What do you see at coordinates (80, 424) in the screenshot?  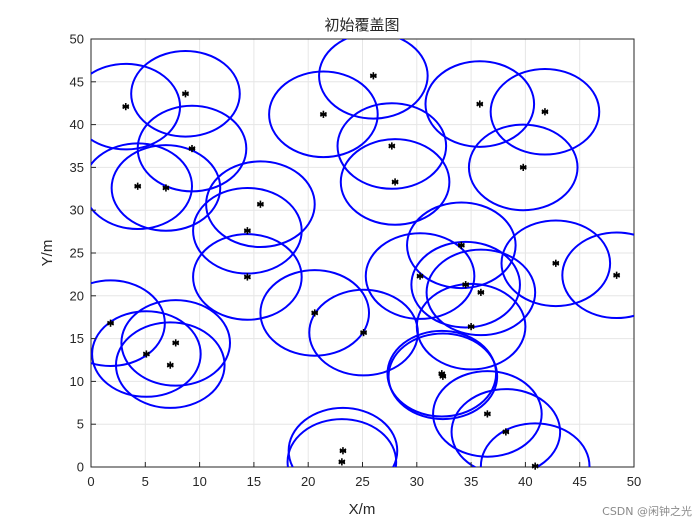 I see `y-tick-label: 5` at bounding box center [80, 424].